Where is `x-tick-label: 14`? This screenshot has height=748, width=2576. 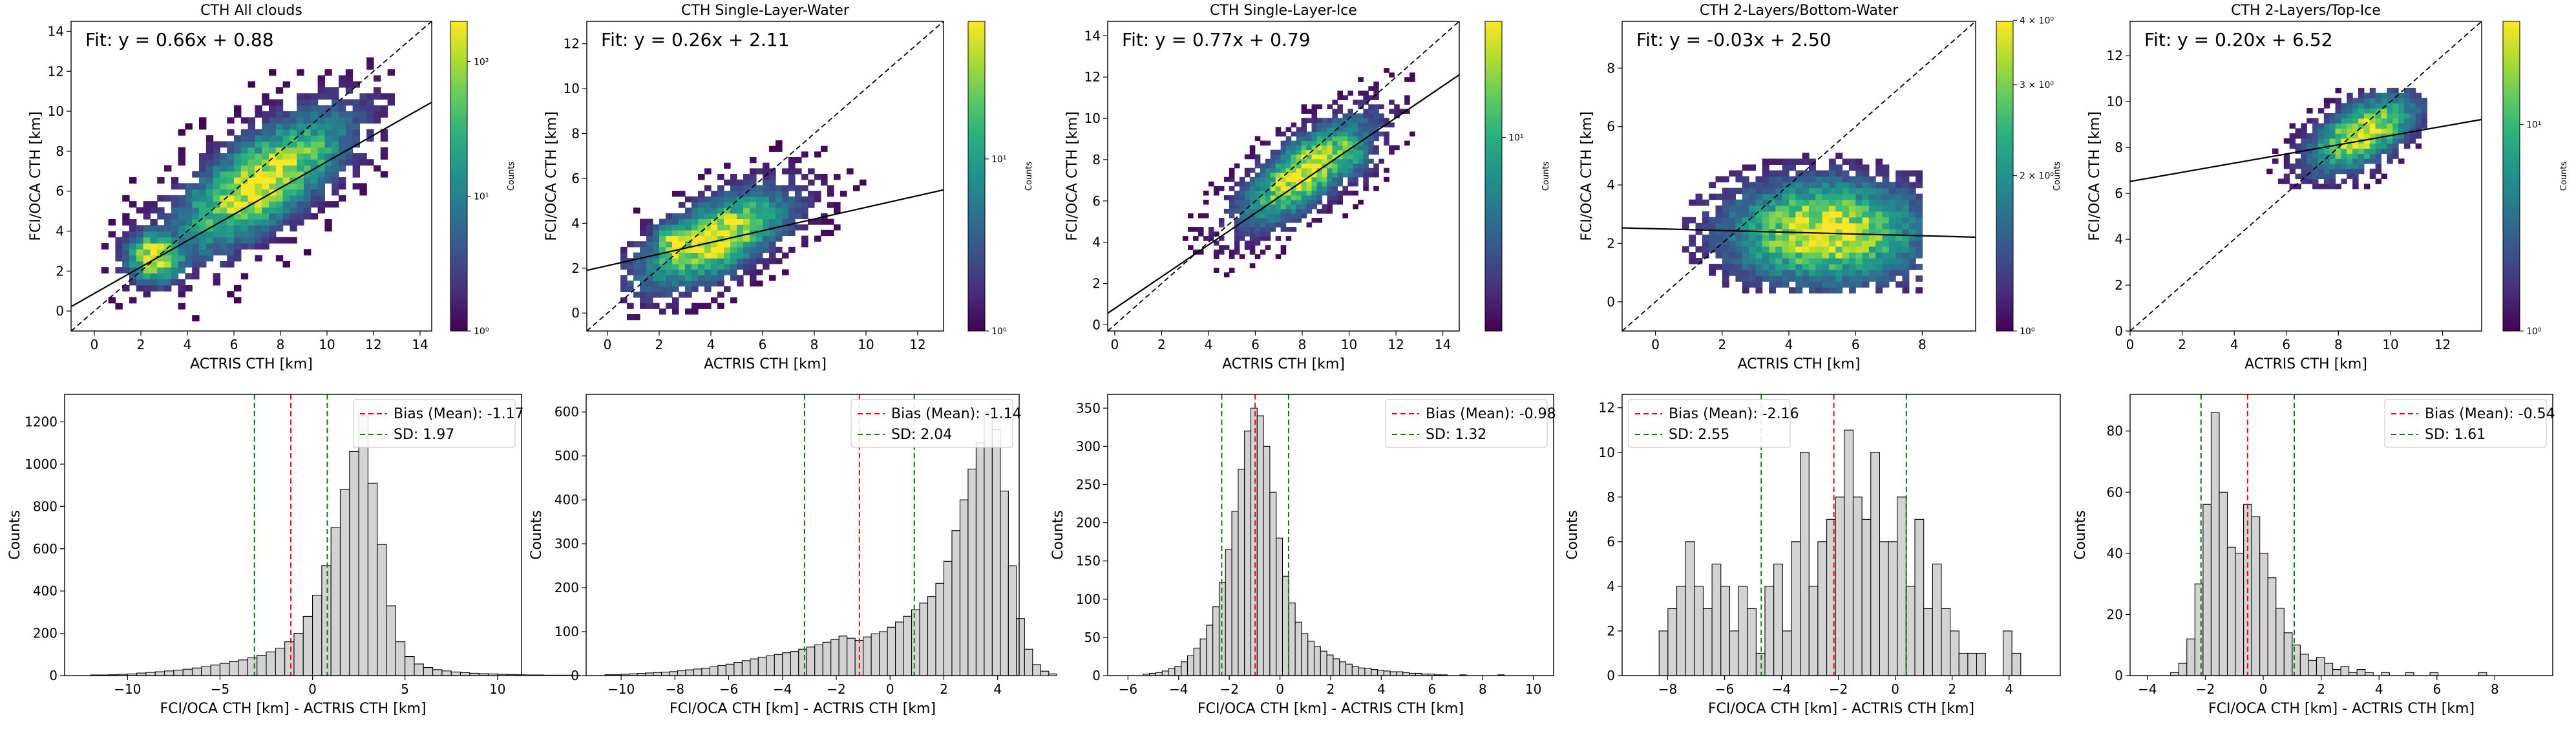 x-tick-label: 14 is located at coordinates (1443, 344).